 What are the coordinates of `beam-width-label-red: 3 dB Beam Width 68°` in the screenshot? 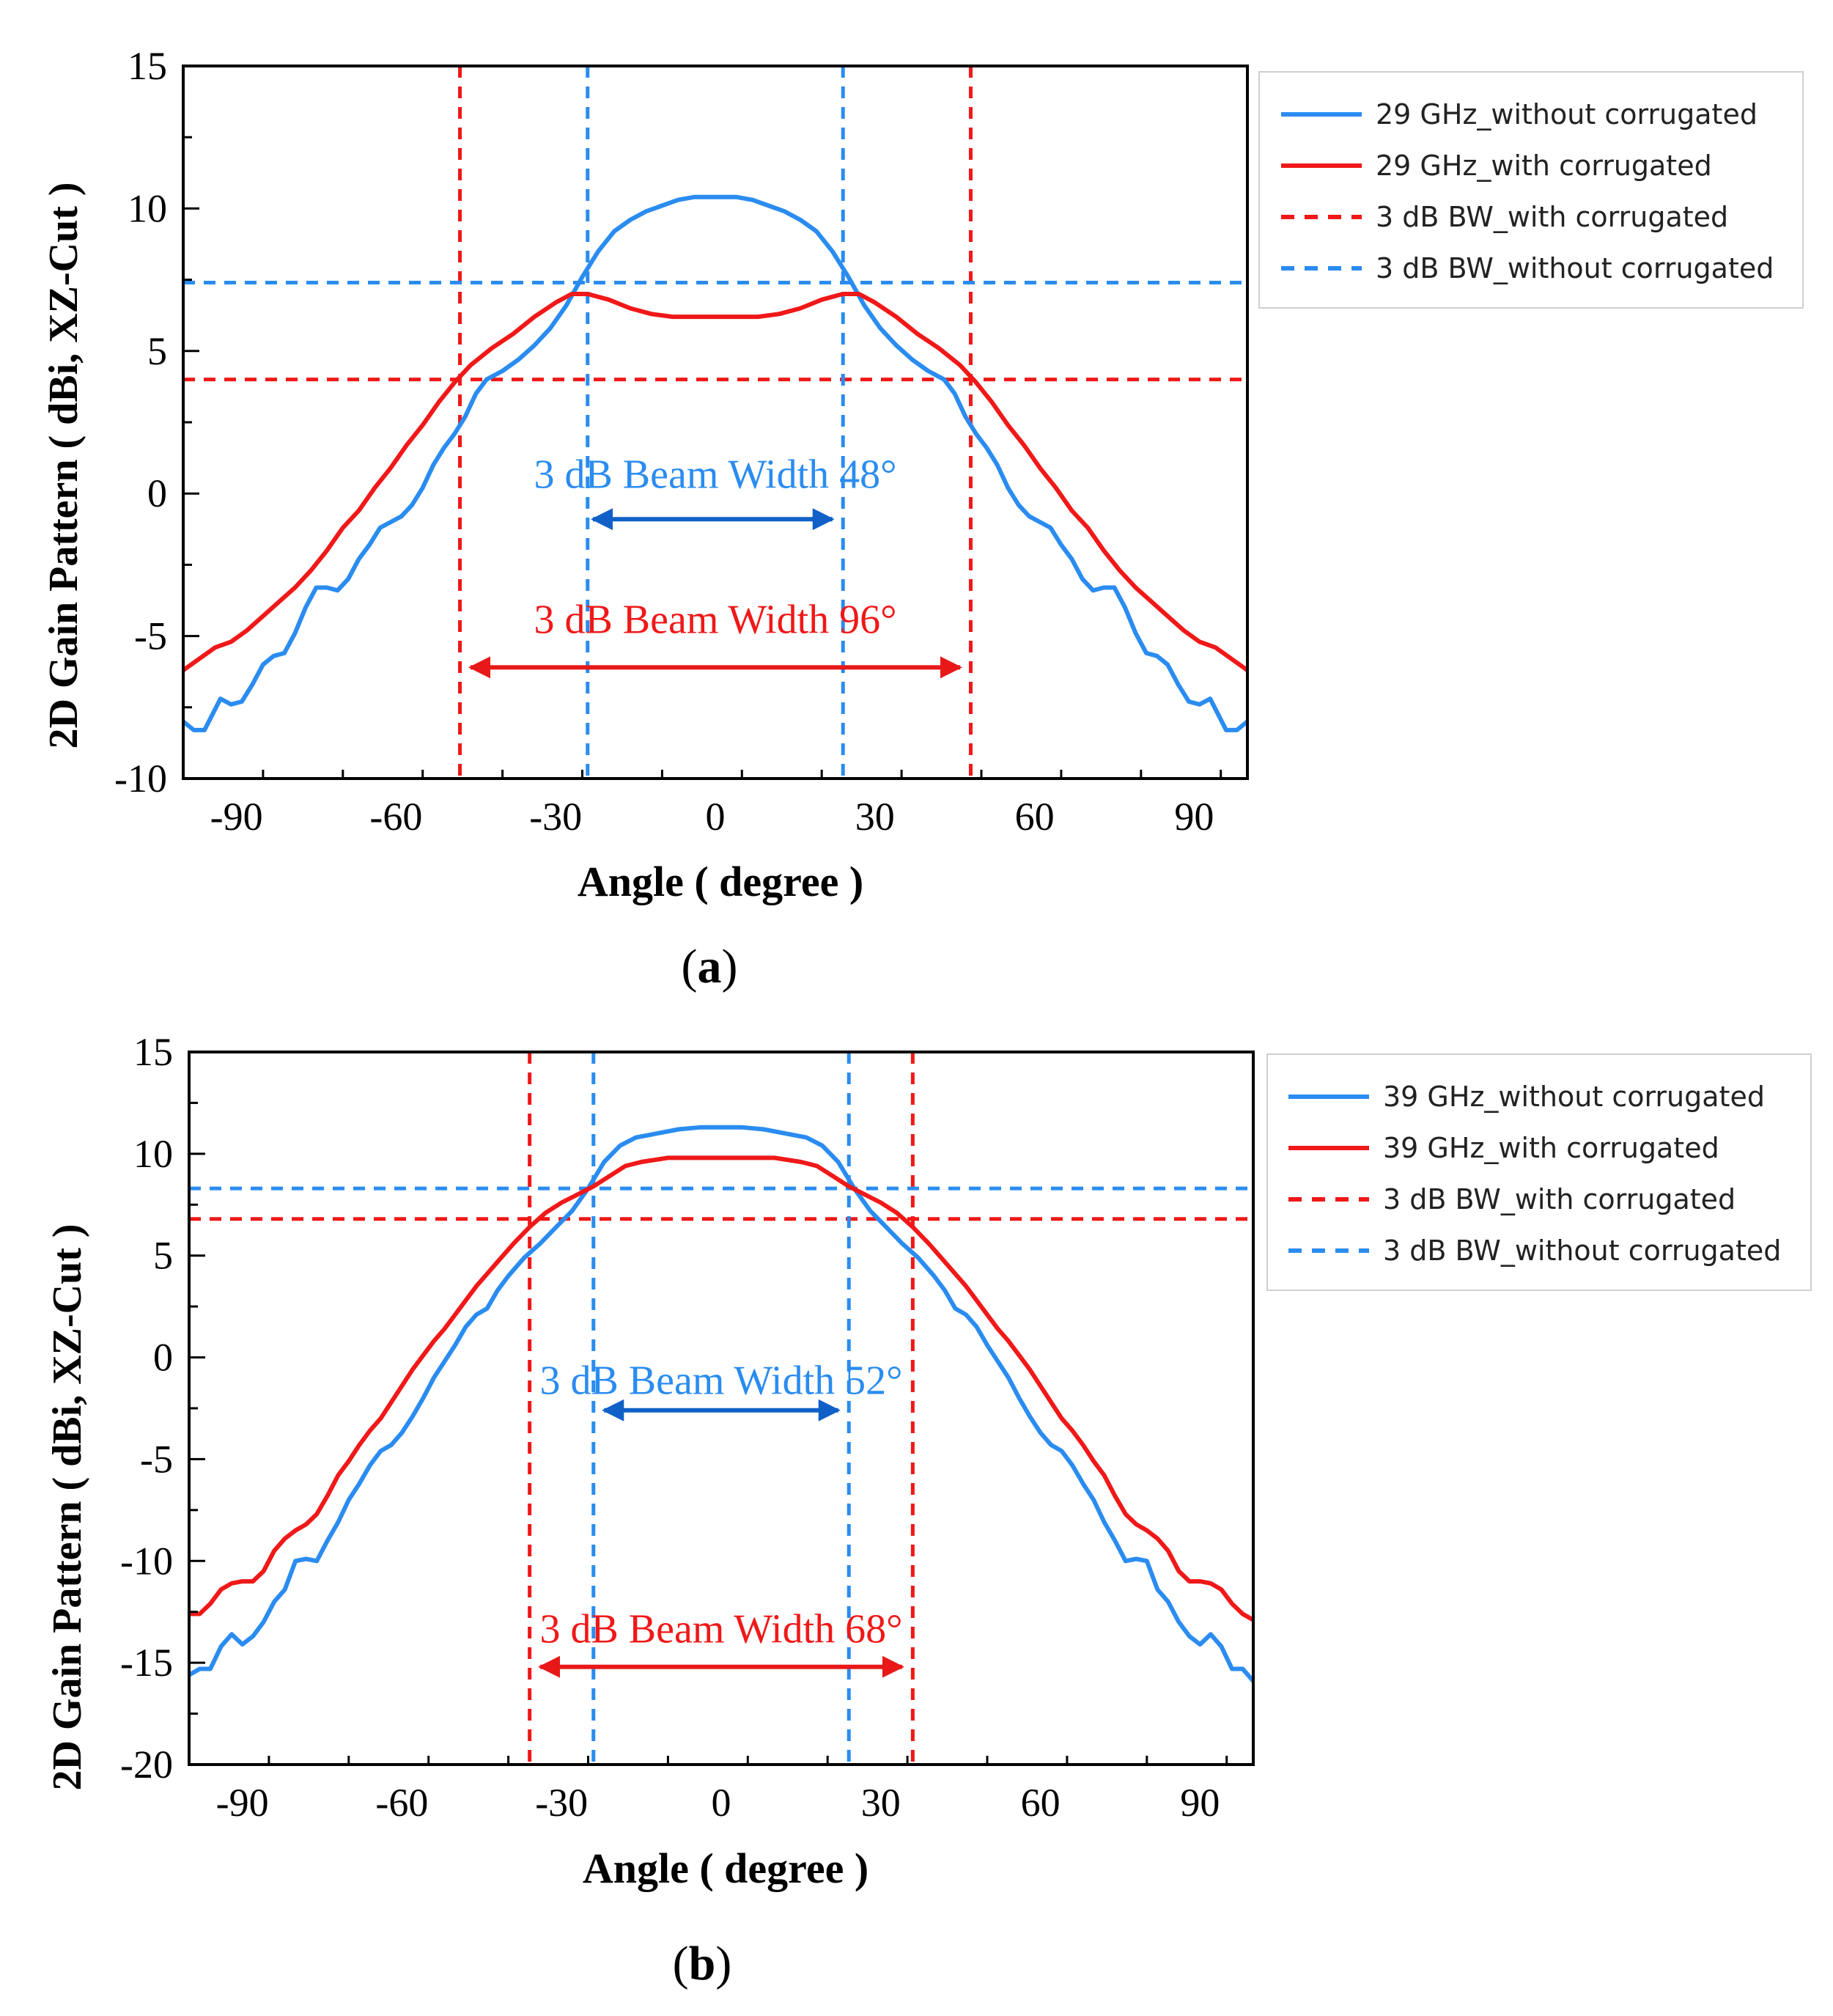 It's located at (721, 1629).